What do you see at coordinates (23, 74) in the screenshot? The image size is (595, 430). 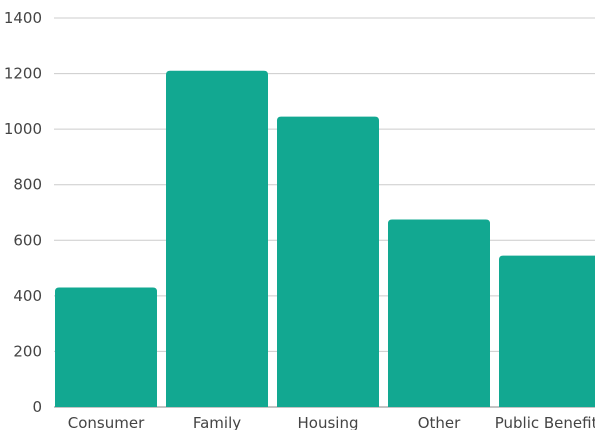 I see `y-tick-label: 1200` at bounding box center [23, 74].